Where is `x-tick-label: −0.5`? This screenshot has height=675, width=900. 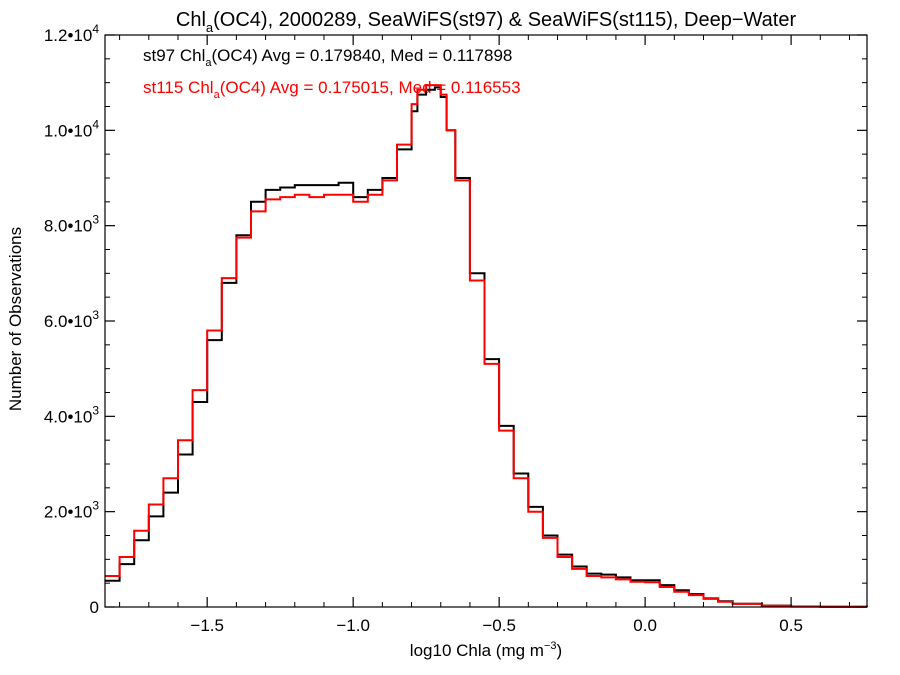 x-tick-label: −0.5 is located at coordinates (499, 625).